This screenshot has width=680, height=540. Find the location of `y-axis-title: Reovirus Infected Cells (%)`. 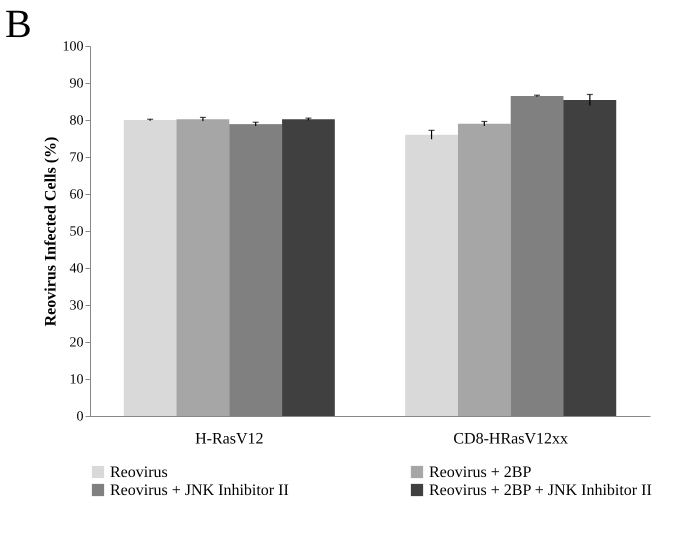

y-axis-title: Reovirus Infected Cells (%) is located at coordinates (51, 231).